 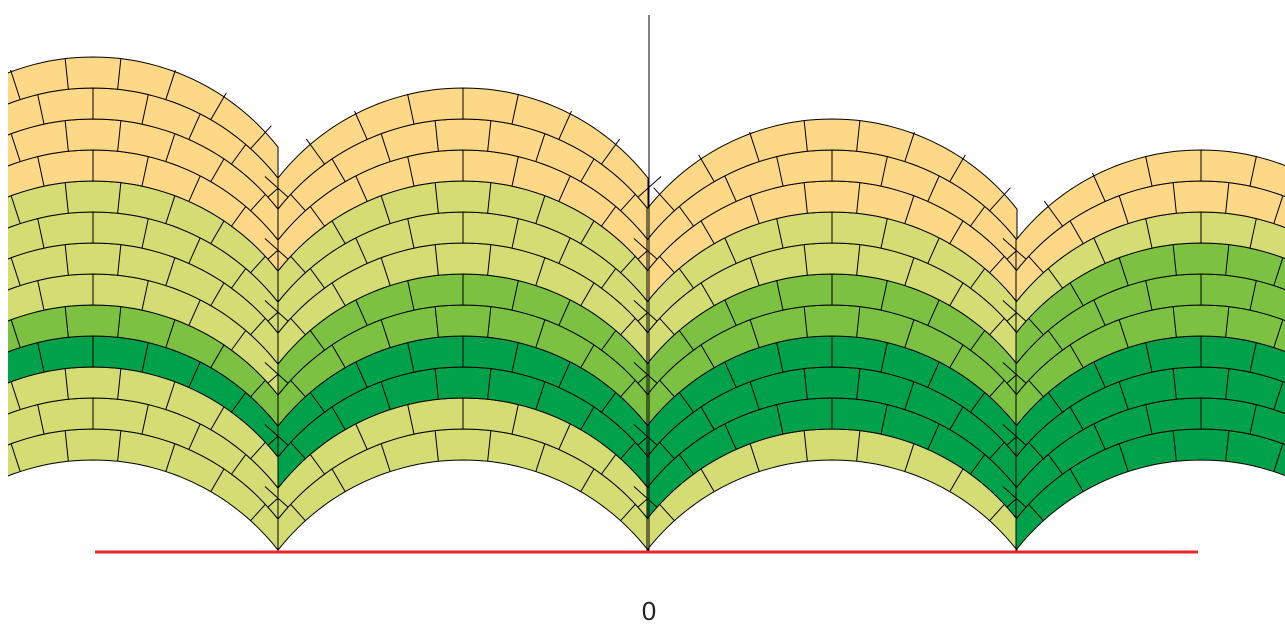 What do you see at coordinates (649, 610) in the screenshot?
I see `axis-label: 0` at bounding box center [649, 610].